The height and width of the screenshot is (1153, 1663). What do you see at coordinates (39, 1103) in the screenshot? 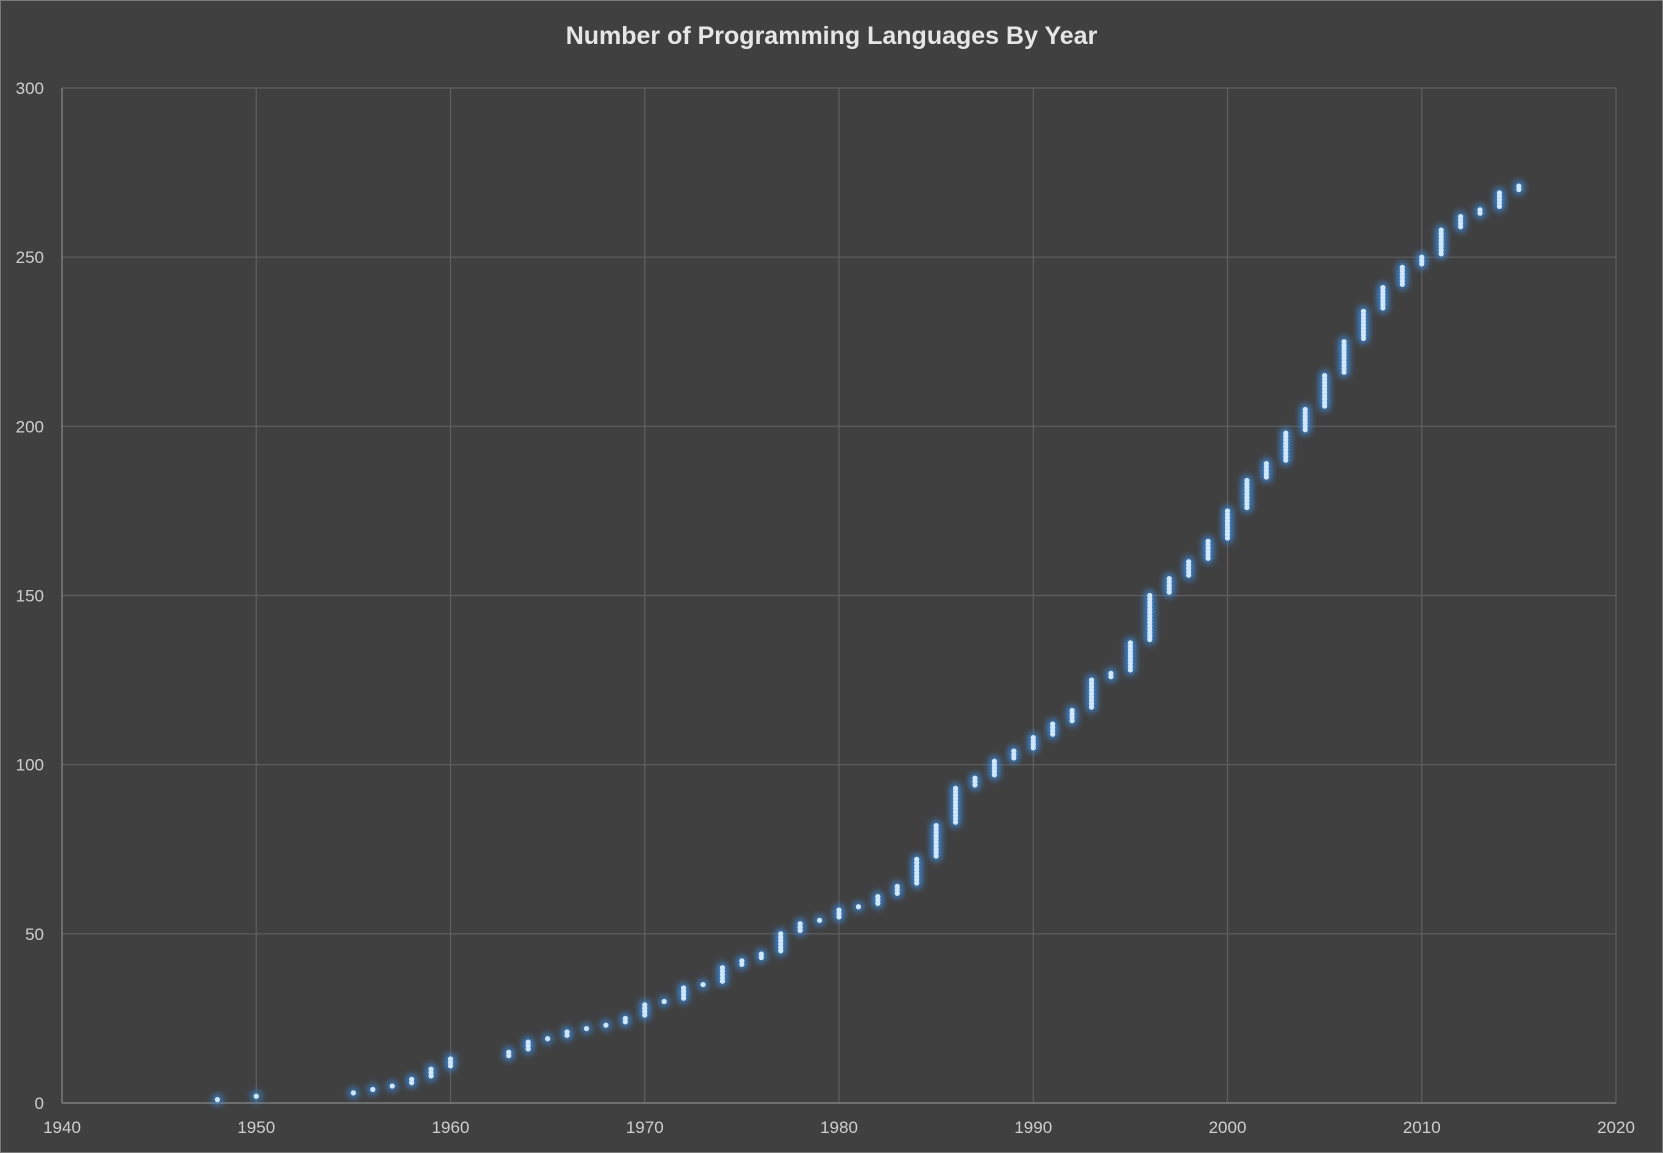
I see `y-tick-label: 0` at bounding box center [39, 1103].